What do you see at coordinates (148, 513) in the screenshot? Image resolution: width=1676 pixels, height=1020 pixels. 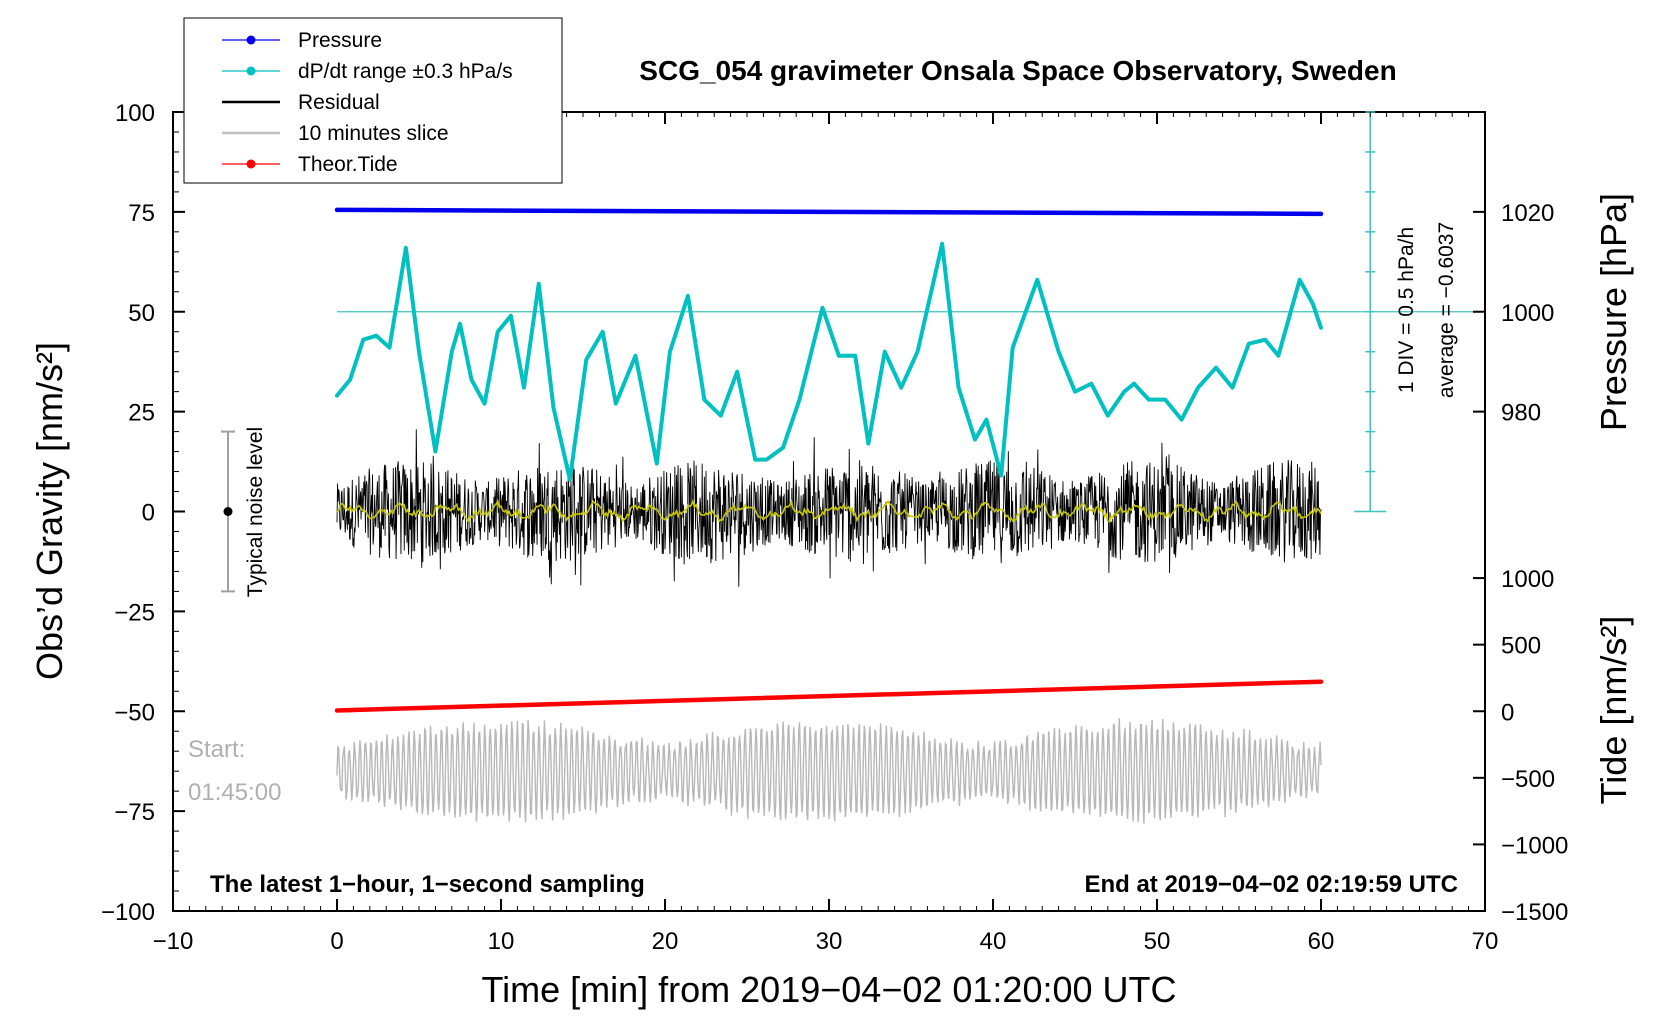 I see `y-tick-label: 0` at bounding box center [148, 513].